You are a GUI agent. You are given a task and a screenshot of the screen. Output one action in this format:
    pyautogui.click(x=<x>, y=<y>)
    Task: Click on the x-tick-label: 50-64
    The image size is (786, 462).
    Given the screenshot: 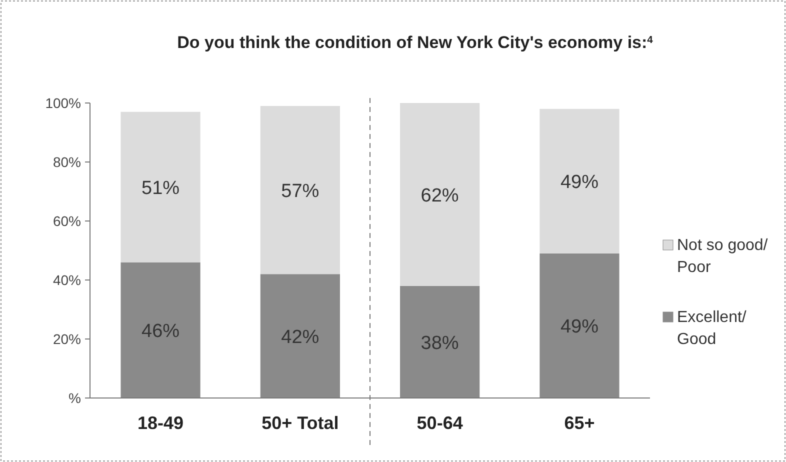 What is the action you would take?
    pyautogui.click(x=439, y=423)
    